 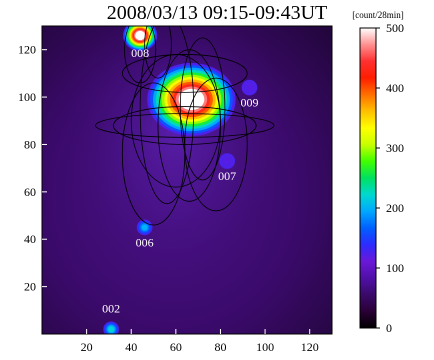 I want to click on x-tick-label: 20, so click(x=87, y=347).